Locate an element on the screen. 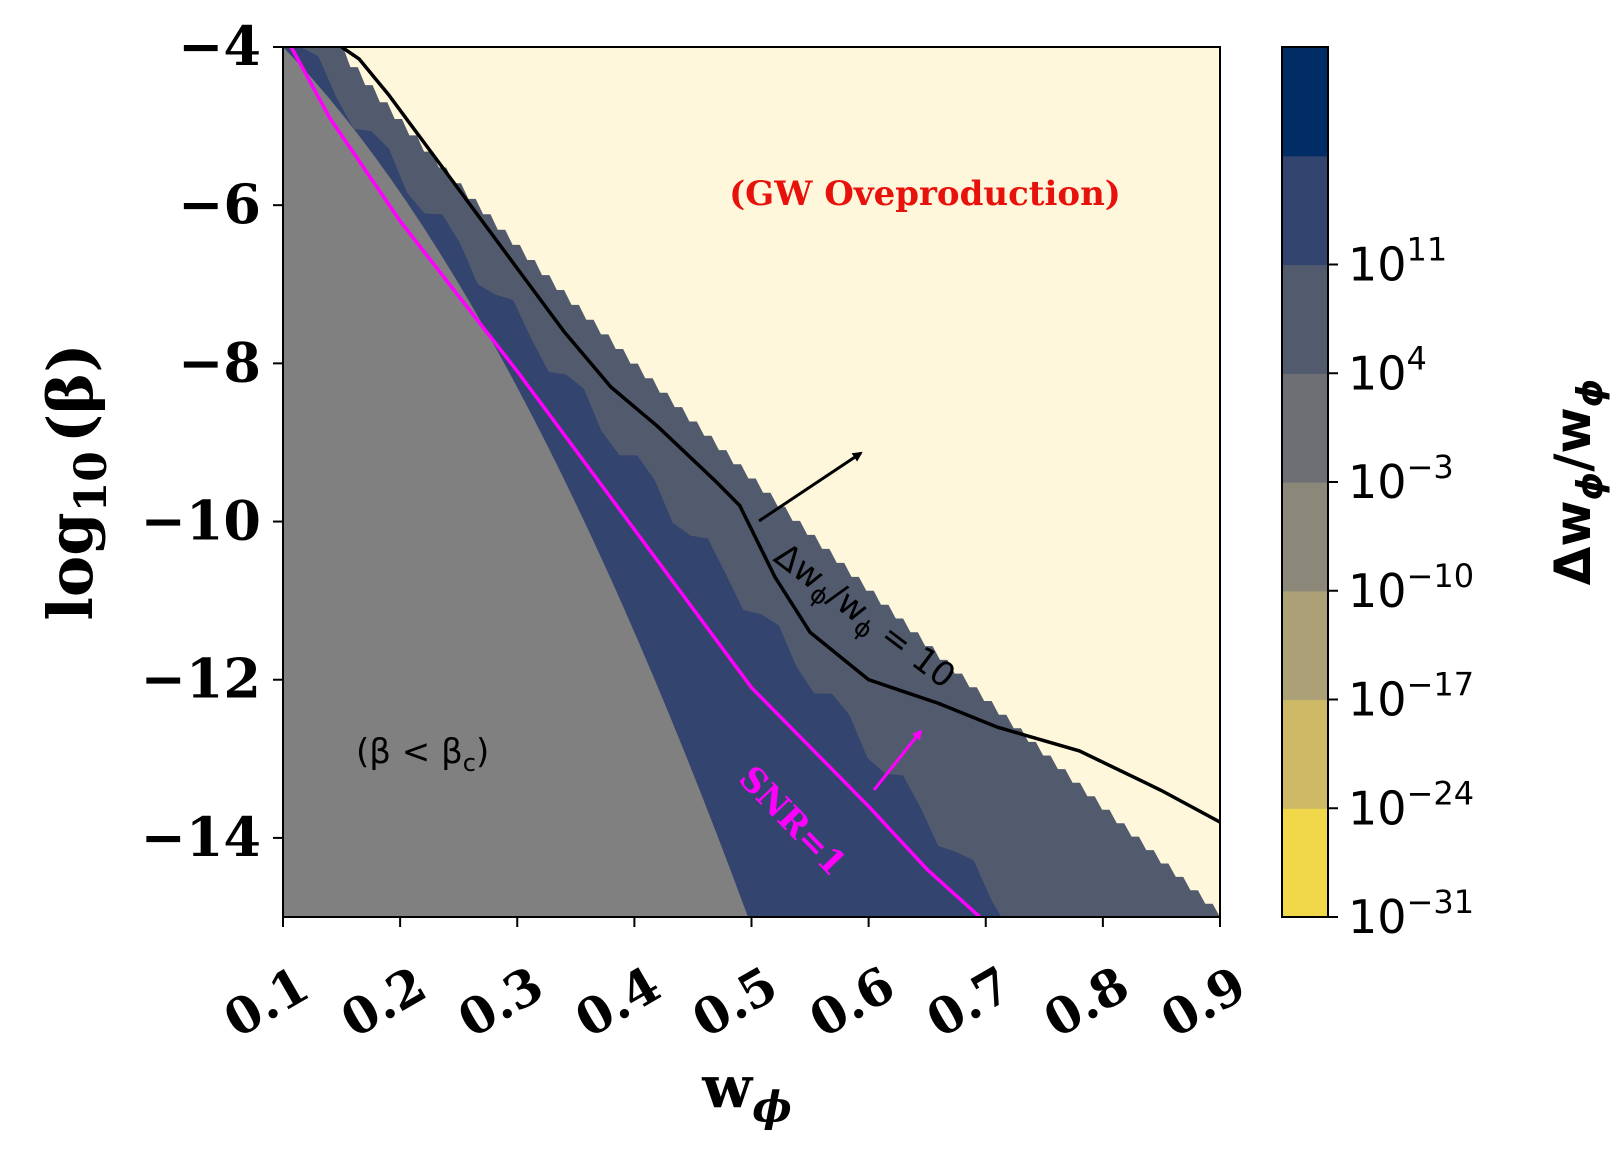 This screenshot has width=1610, height=1151. x-tick-label: 0.6 is located at coordinates (851, 1002).